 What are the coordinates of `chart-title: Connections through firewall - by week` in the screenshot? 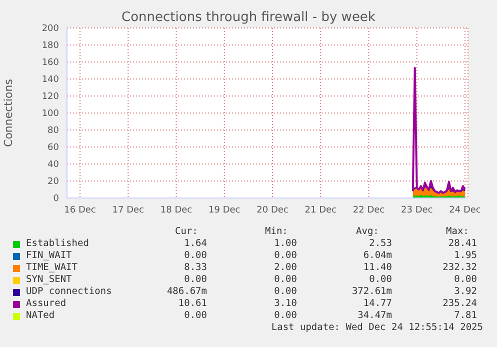 It's located at (248, 17).